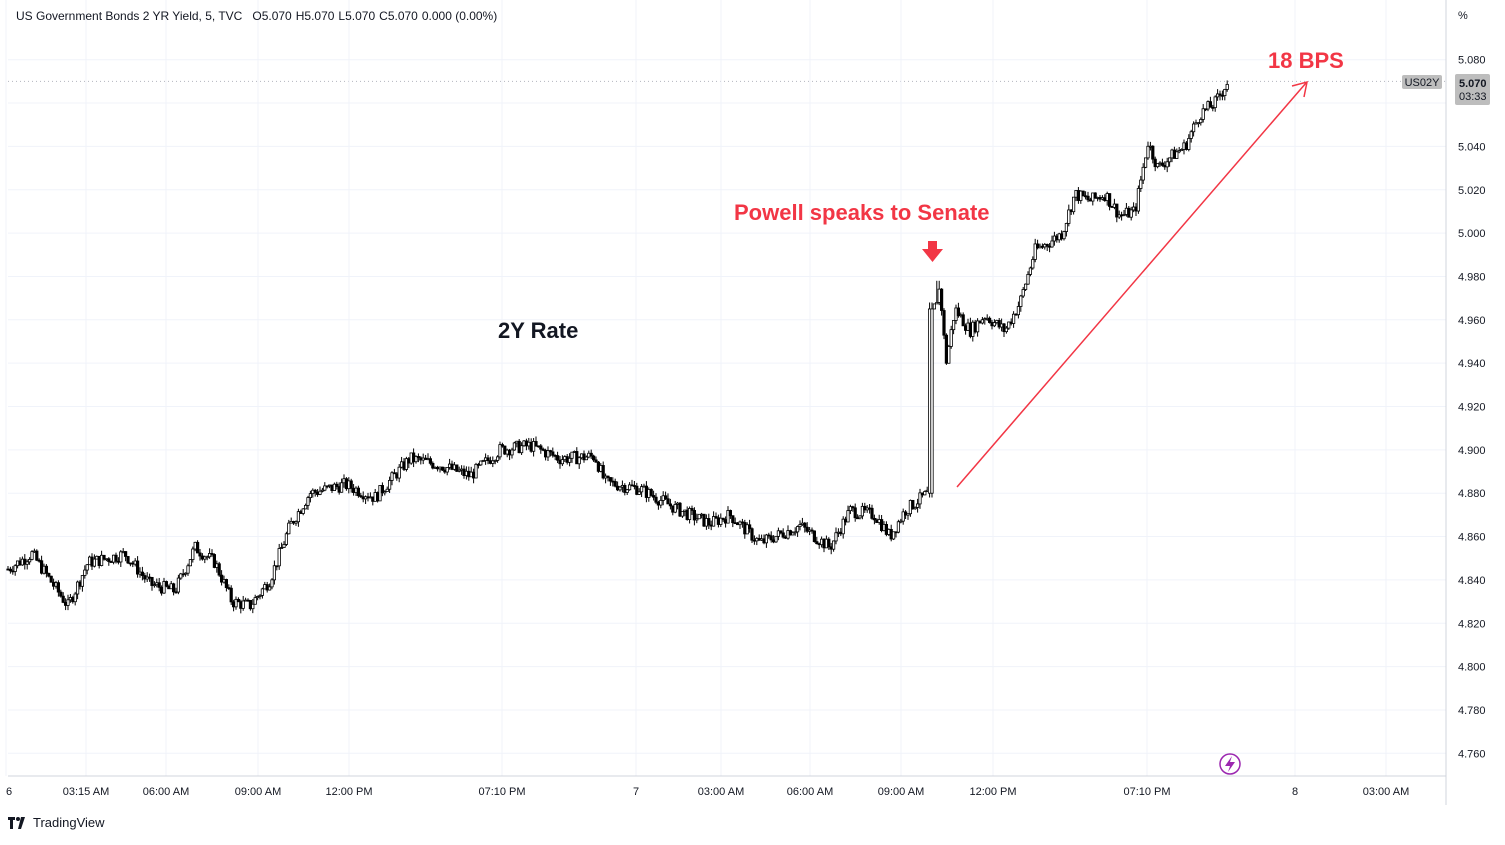  What do you see at coordinates (721, 792) in the screenshot?
I see `time-tick-label: 03:00 AM` at bounding box center [721, 792].